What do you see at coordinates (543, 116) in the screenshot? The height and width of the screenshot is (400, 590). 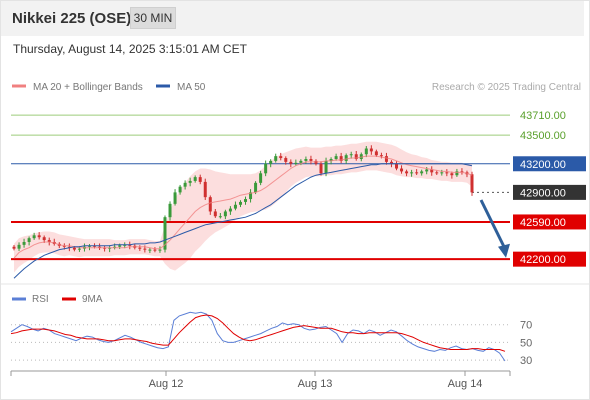 I see `level-label: 43710.00` at bounding box center [543, 116].